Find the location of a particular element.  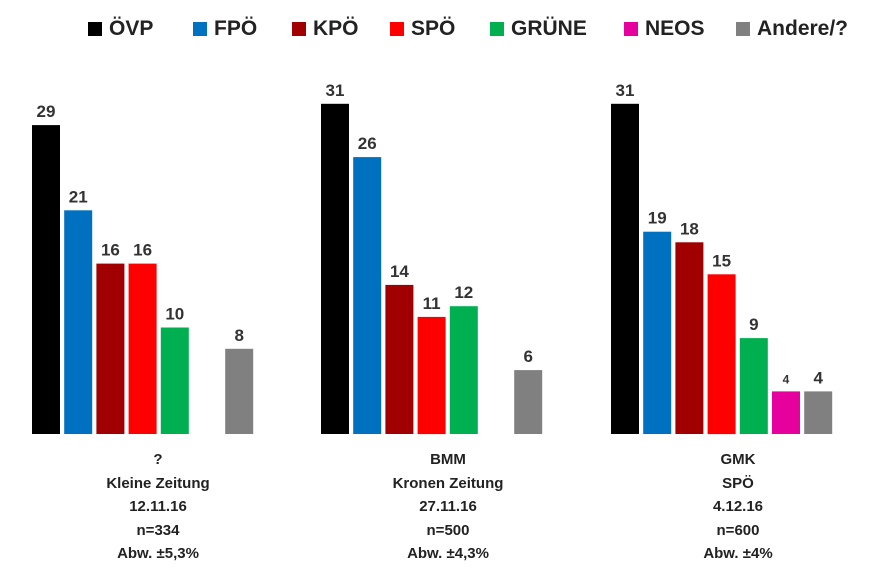

chart-legend: ÖVP FPÖ KPÖ SPÖ GRÜNE NEOS Andere/? is located at coordinates (448, 30).